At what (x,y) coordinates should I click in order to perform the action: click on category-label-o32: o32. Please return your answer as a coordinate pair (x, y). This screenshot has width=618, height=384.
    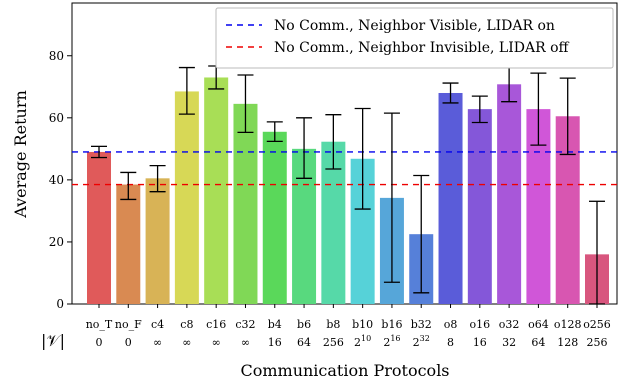
    Looking at the image, I should click on (509, 324).